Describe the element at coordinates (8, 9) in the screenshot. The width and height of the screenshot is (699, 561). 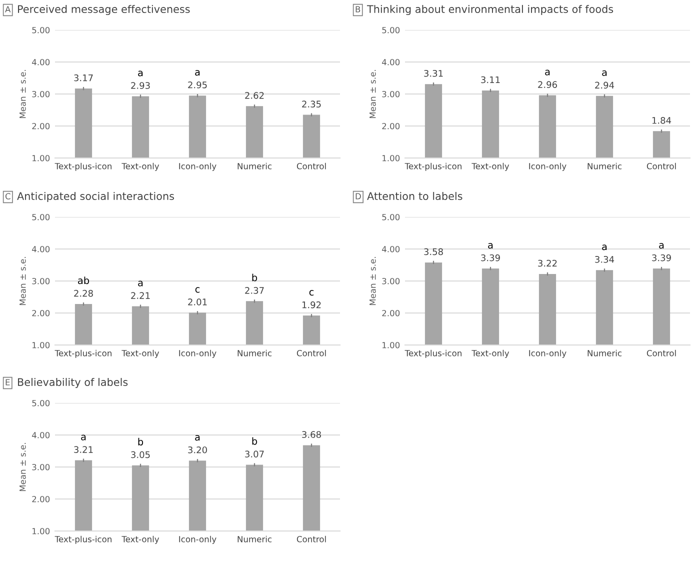
I see `text: A` at that location.